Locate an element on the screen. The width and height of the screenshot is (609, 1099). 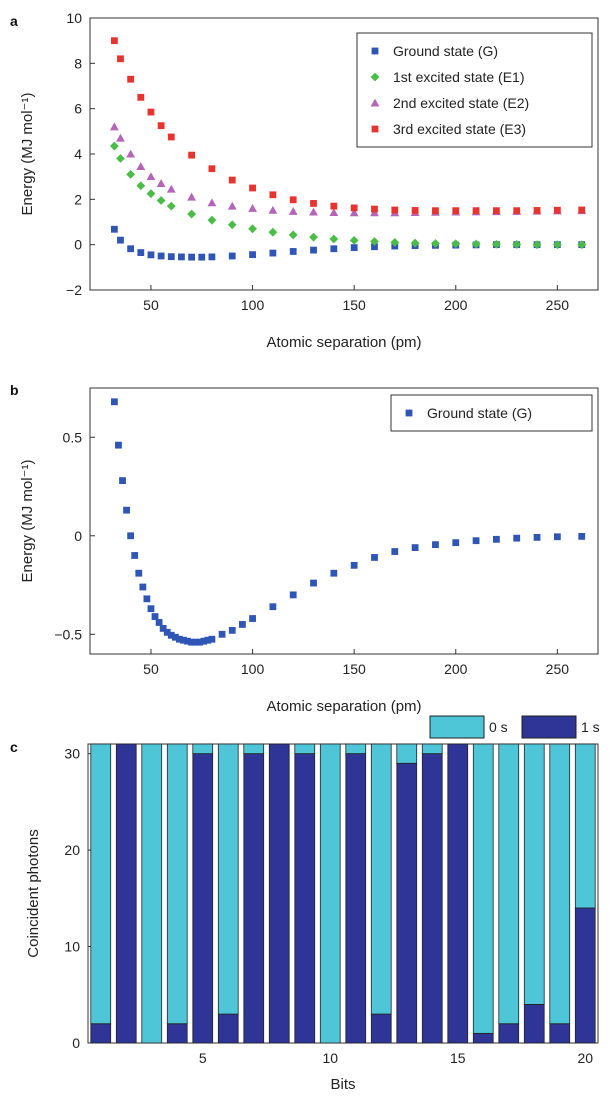
y-tick-label: 20 is located at coordinates (72, 850).